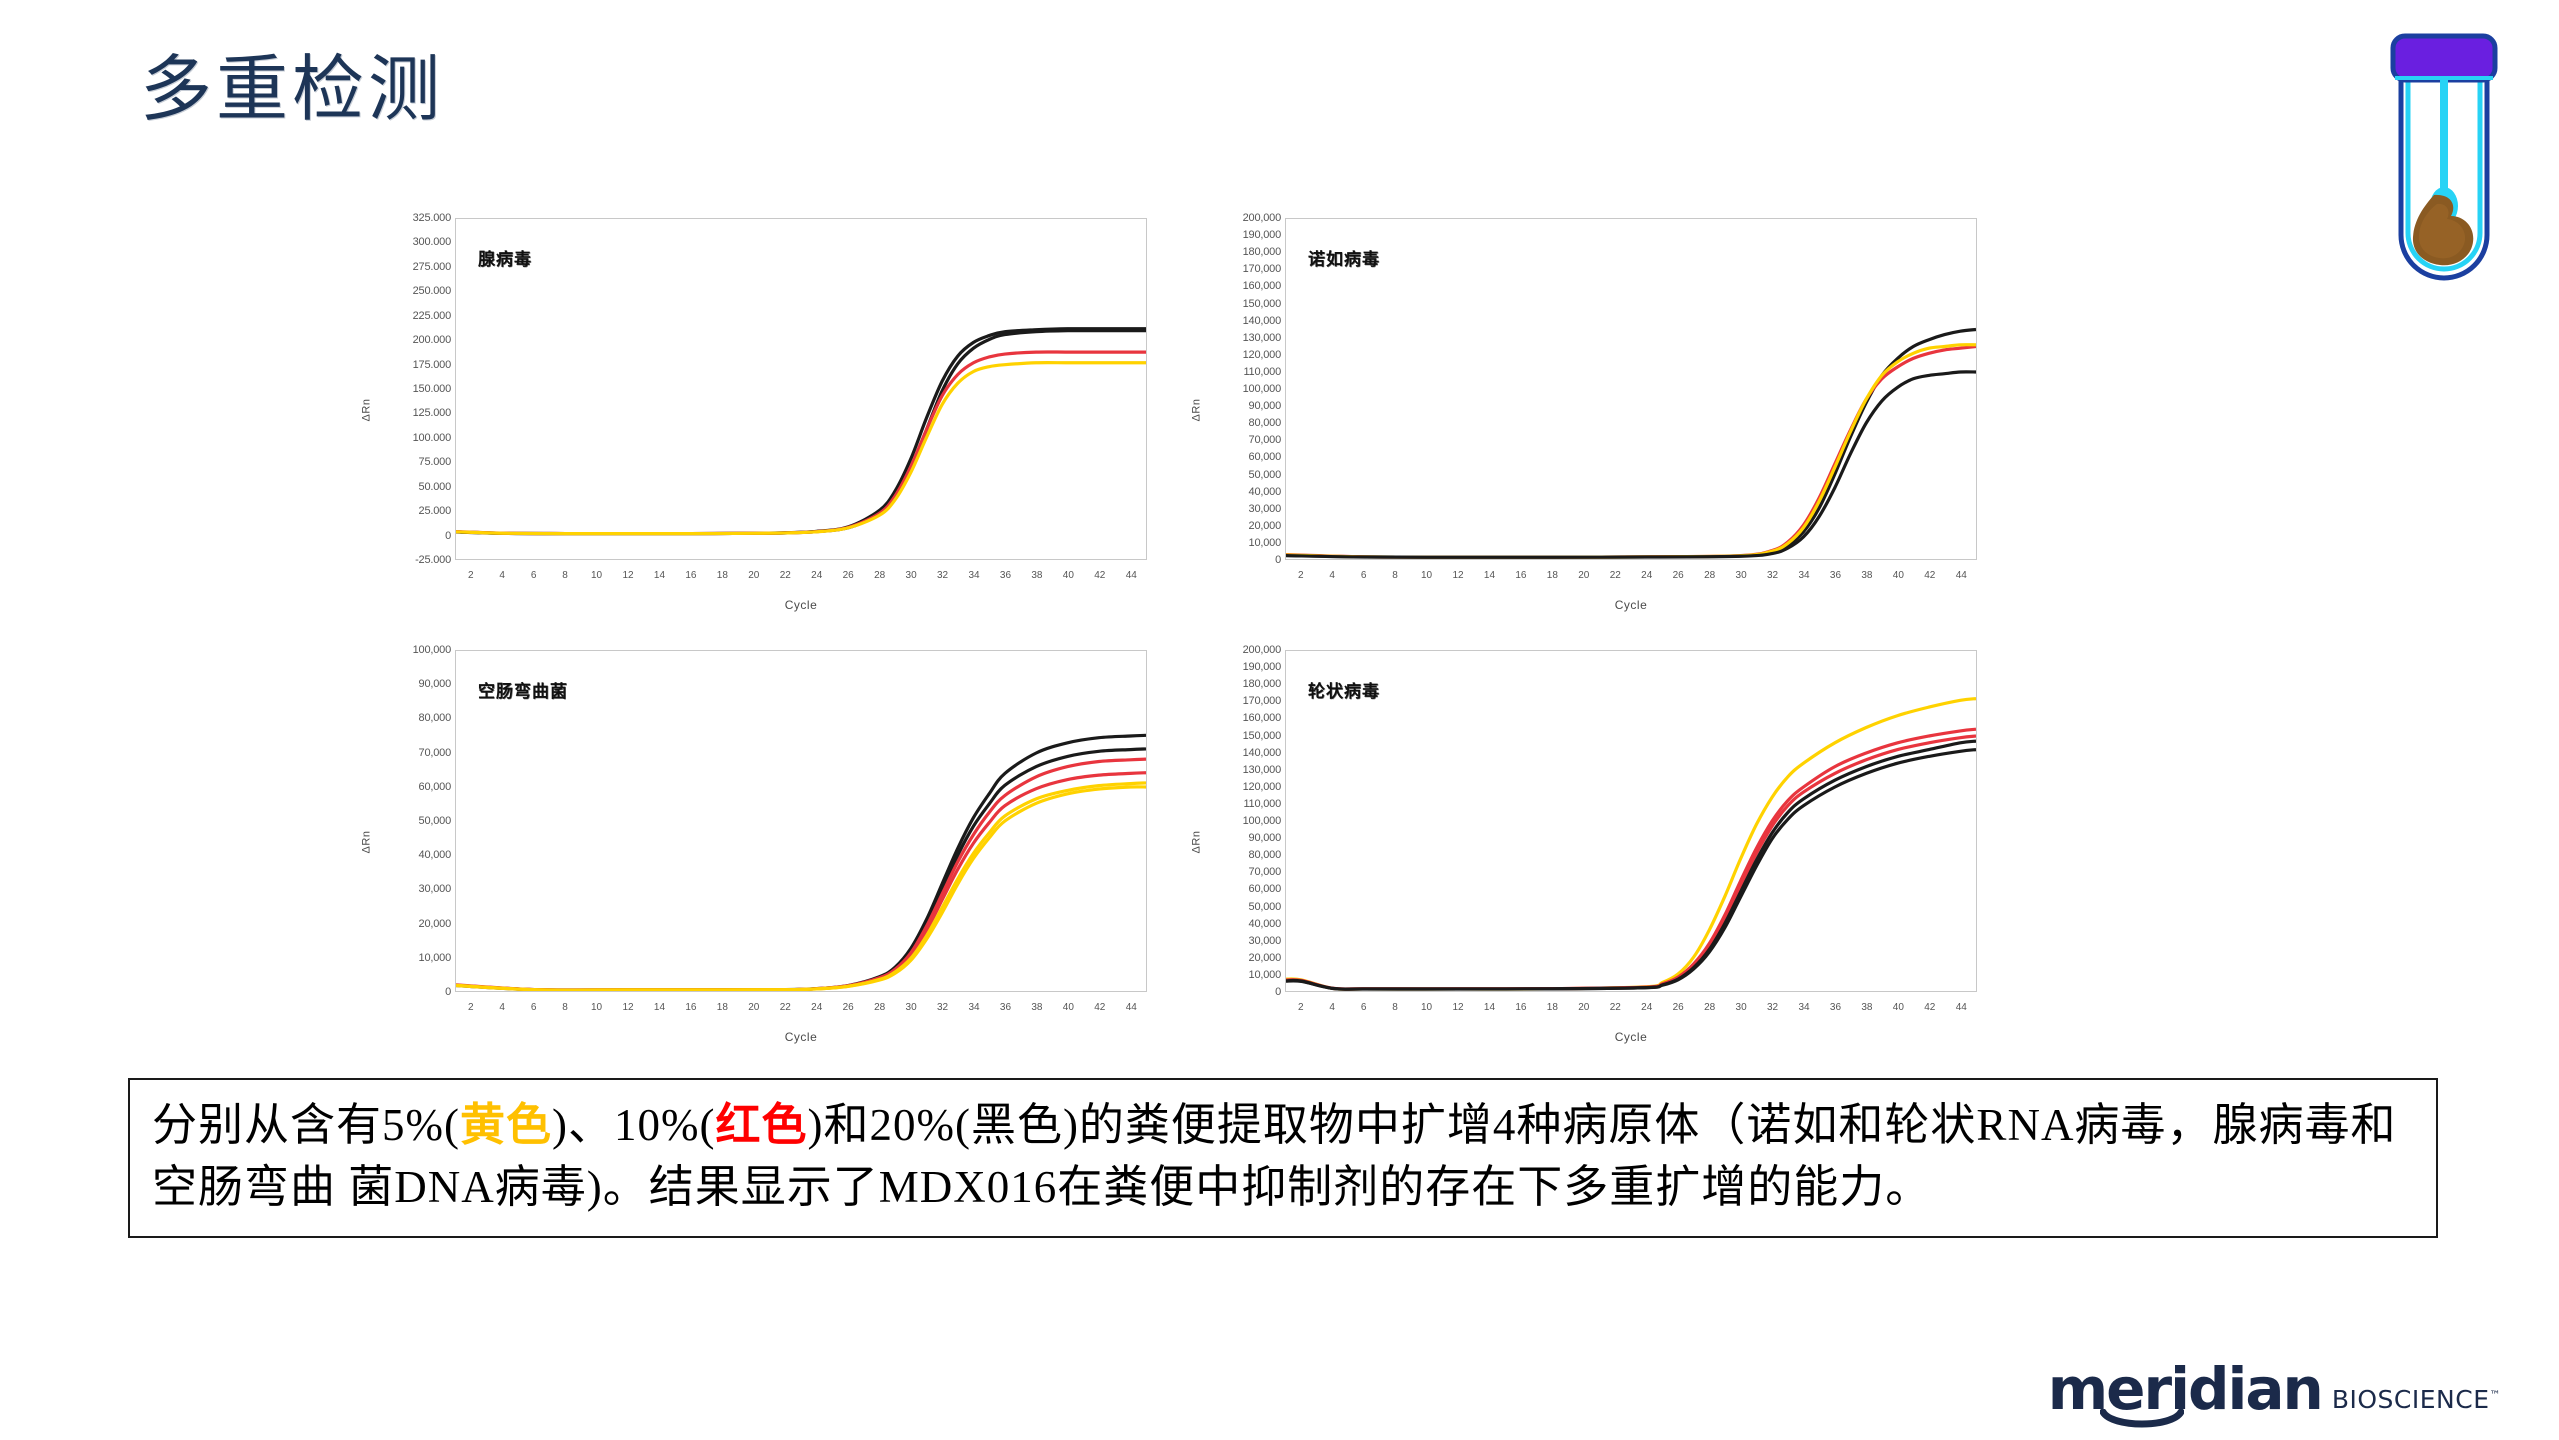 Image resolution: width=2559 pixels, height=1440 pixels. I want to click on y-axis-tick: 175.000, so click(432, 364).